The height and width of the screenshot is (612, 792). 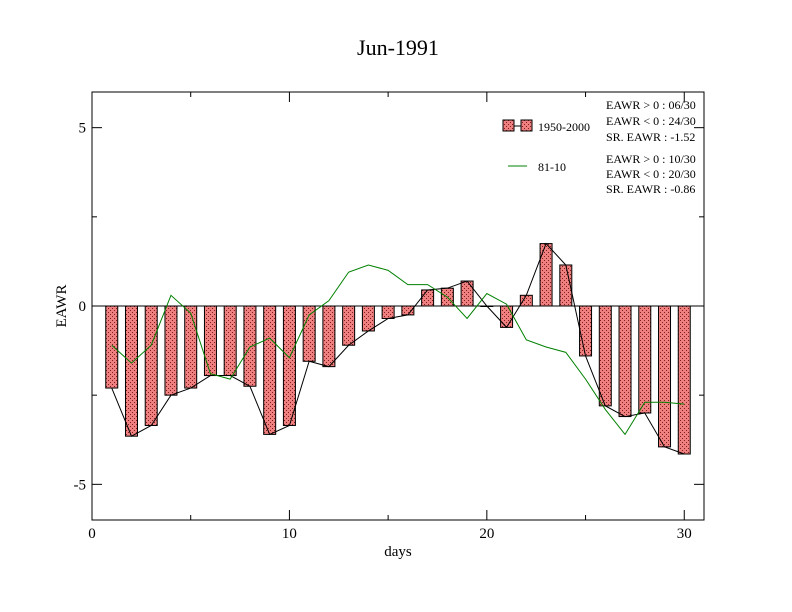 I want to click on legend-label-1: 1950-2000, so click(x=564, y=127).